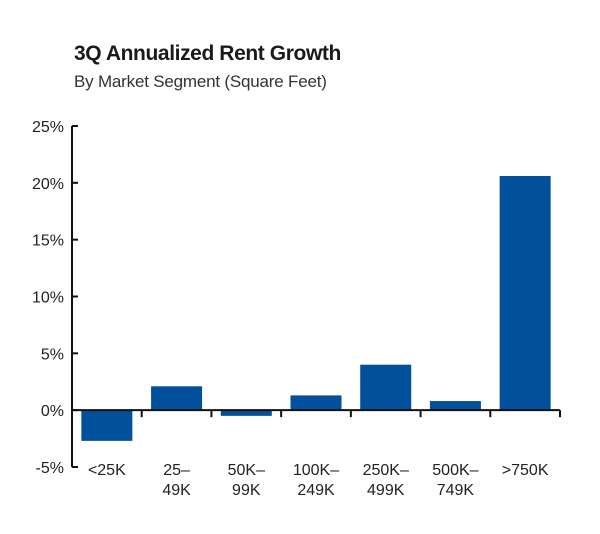  What do you see at coordinates (48, 241) in the screenshot?
I see `y-tick-label: 15%` at bounding box center [48, 241].